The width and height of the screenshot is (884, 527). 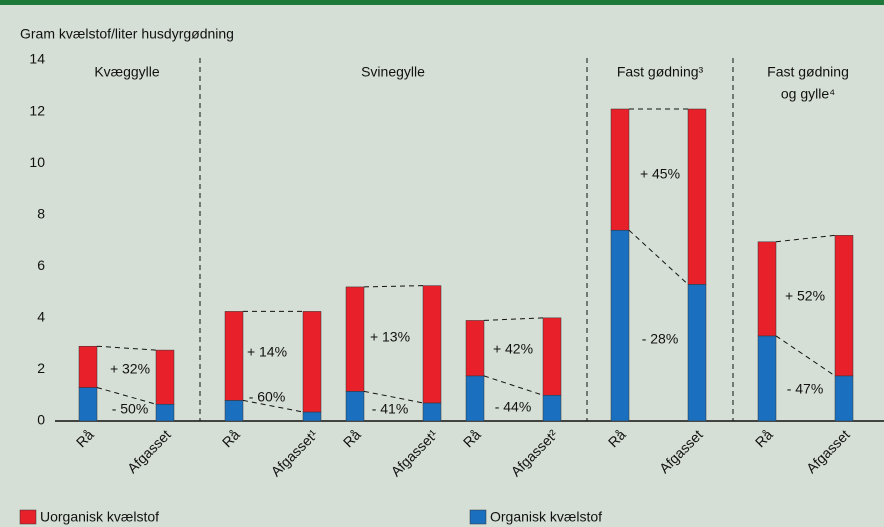 What do you see at coordinates (534, 452) in the screenshot?
I see `x-tick-label: Afgasset²` at bounding box center [534, 452].